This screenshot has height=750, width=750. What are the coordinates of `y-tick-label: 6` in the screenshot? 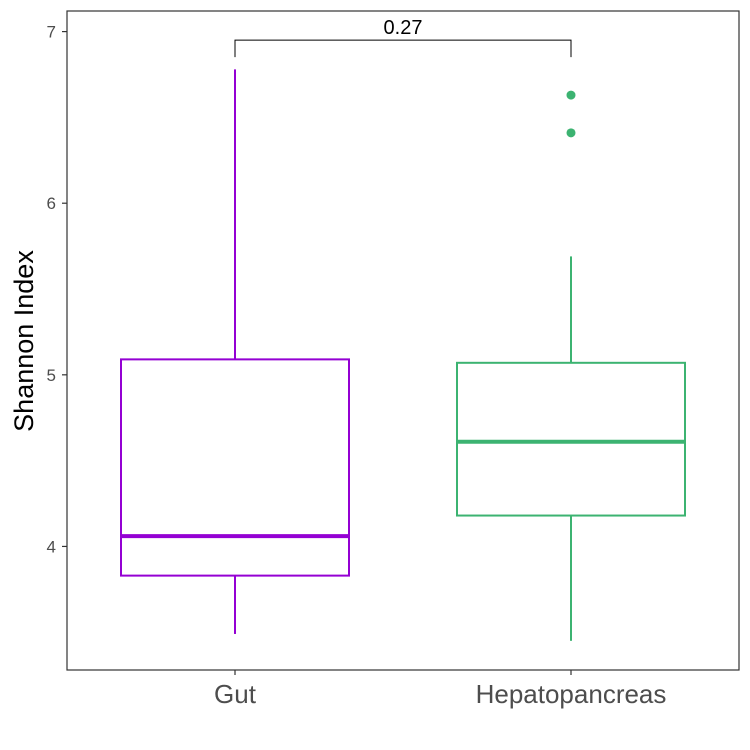 It's located at (51, 203).